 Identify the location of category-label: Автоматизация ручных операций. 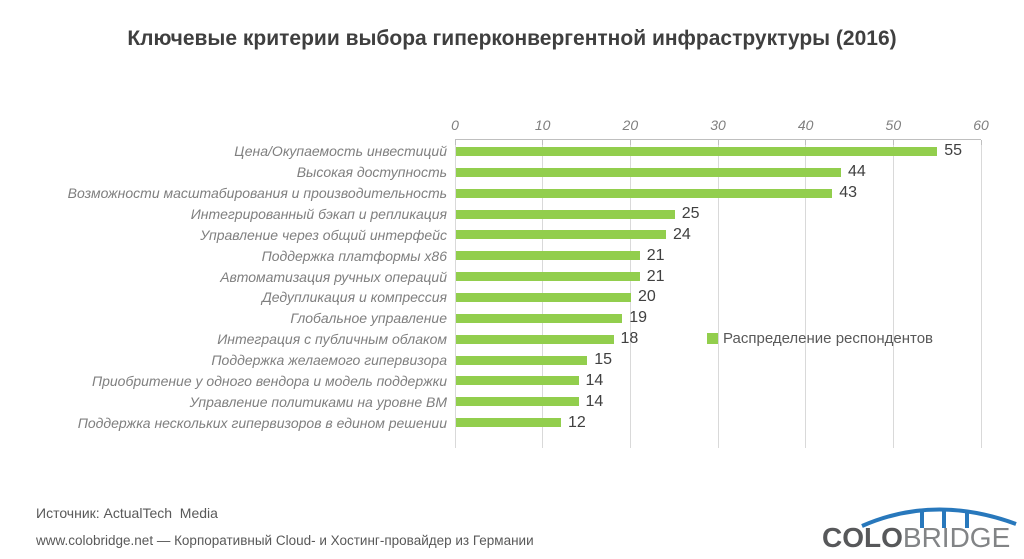
(333, 276).